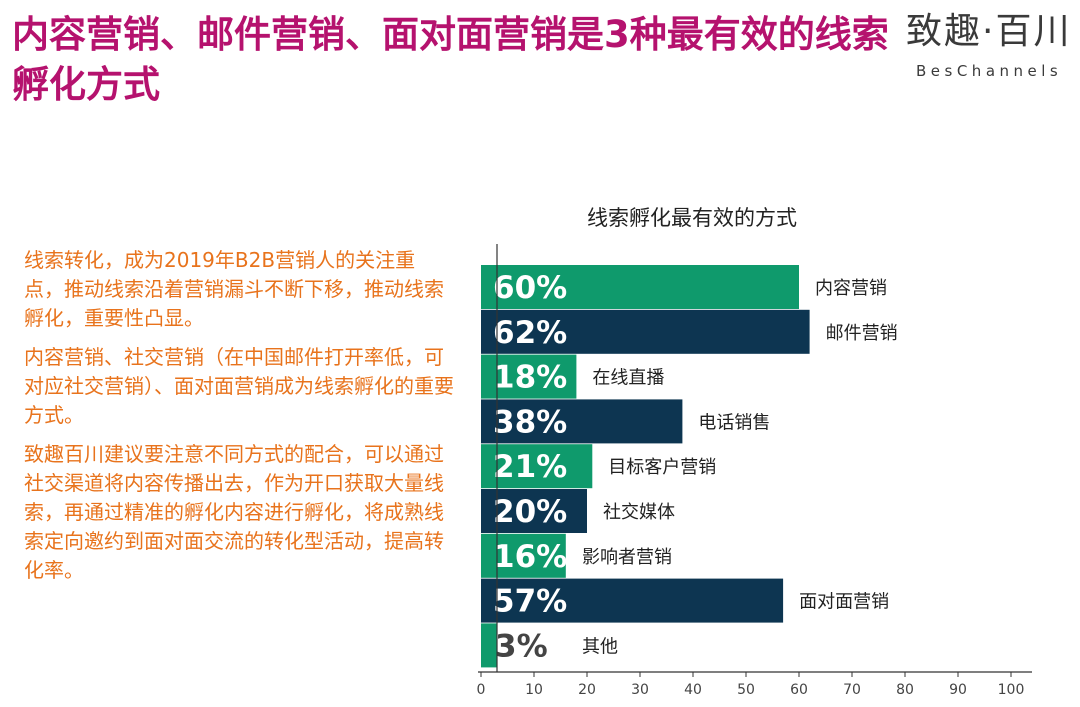 This screenshot has width=1080, height=707. Describe the element at coordinates (530, 333) in the screenshot. I see `bar-value-label-1: 62%` at that location.